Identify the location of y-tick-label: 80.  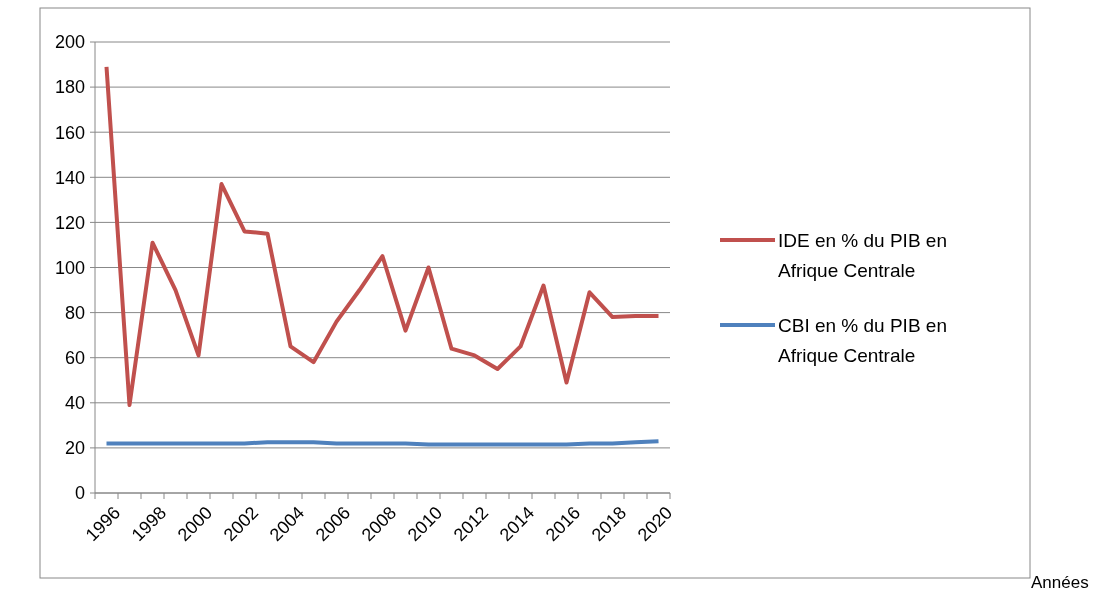
(74, 312).